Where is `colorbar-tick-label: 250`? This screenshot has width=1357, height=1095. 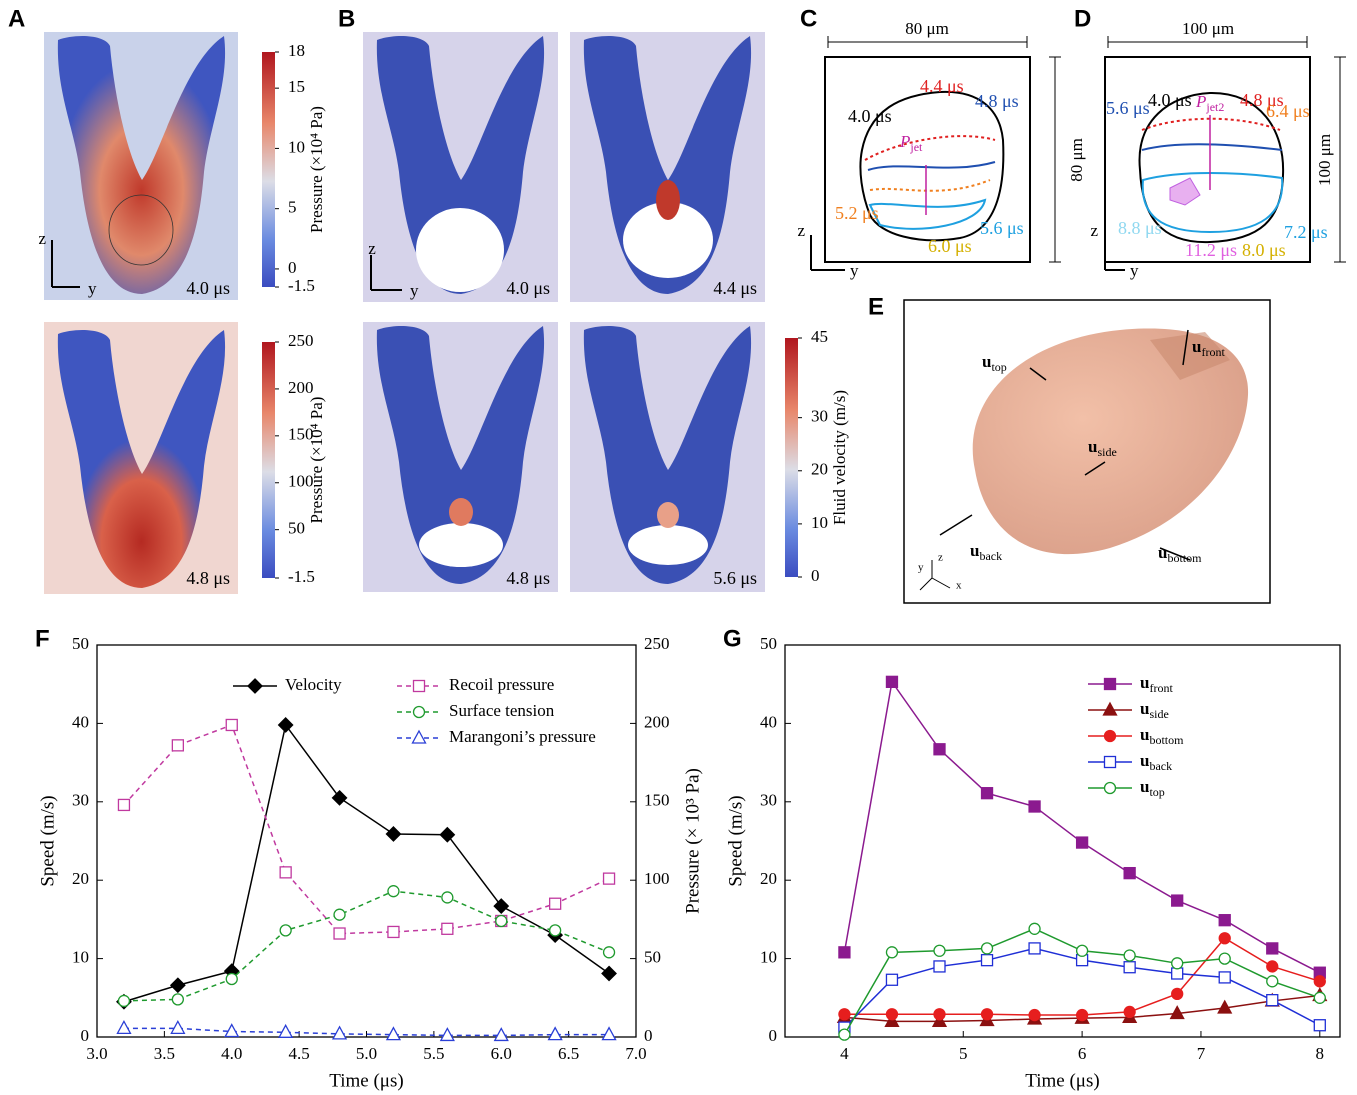 colorbar-tick-label: 250 is located at coordinates (301, 340).